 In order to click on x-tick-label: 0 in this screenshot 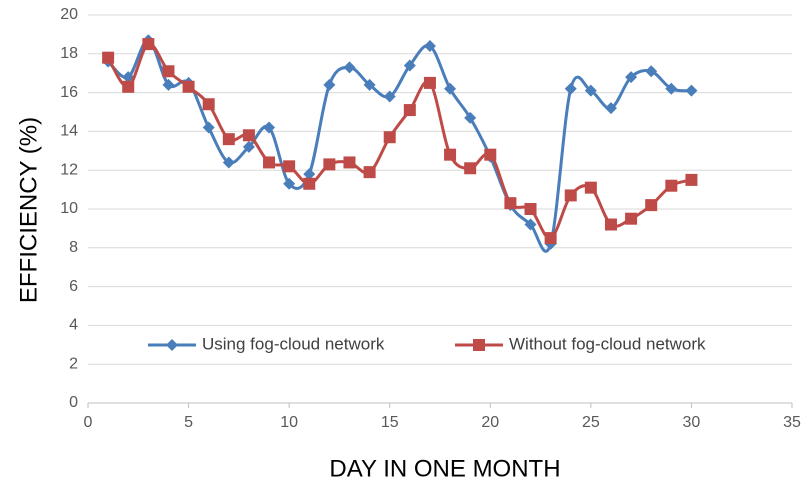, I will do `click(88, 422)`.